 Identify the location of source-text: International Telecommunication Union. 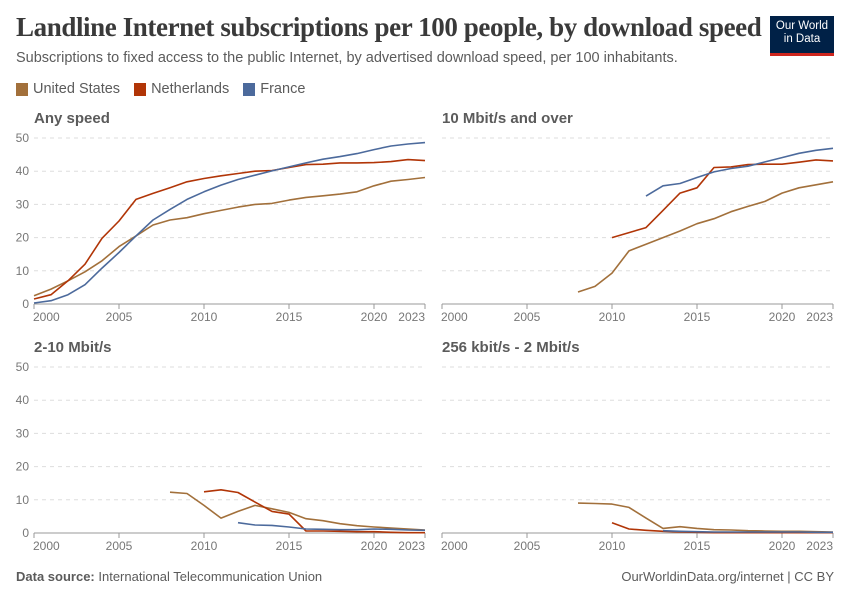
(210, 576).